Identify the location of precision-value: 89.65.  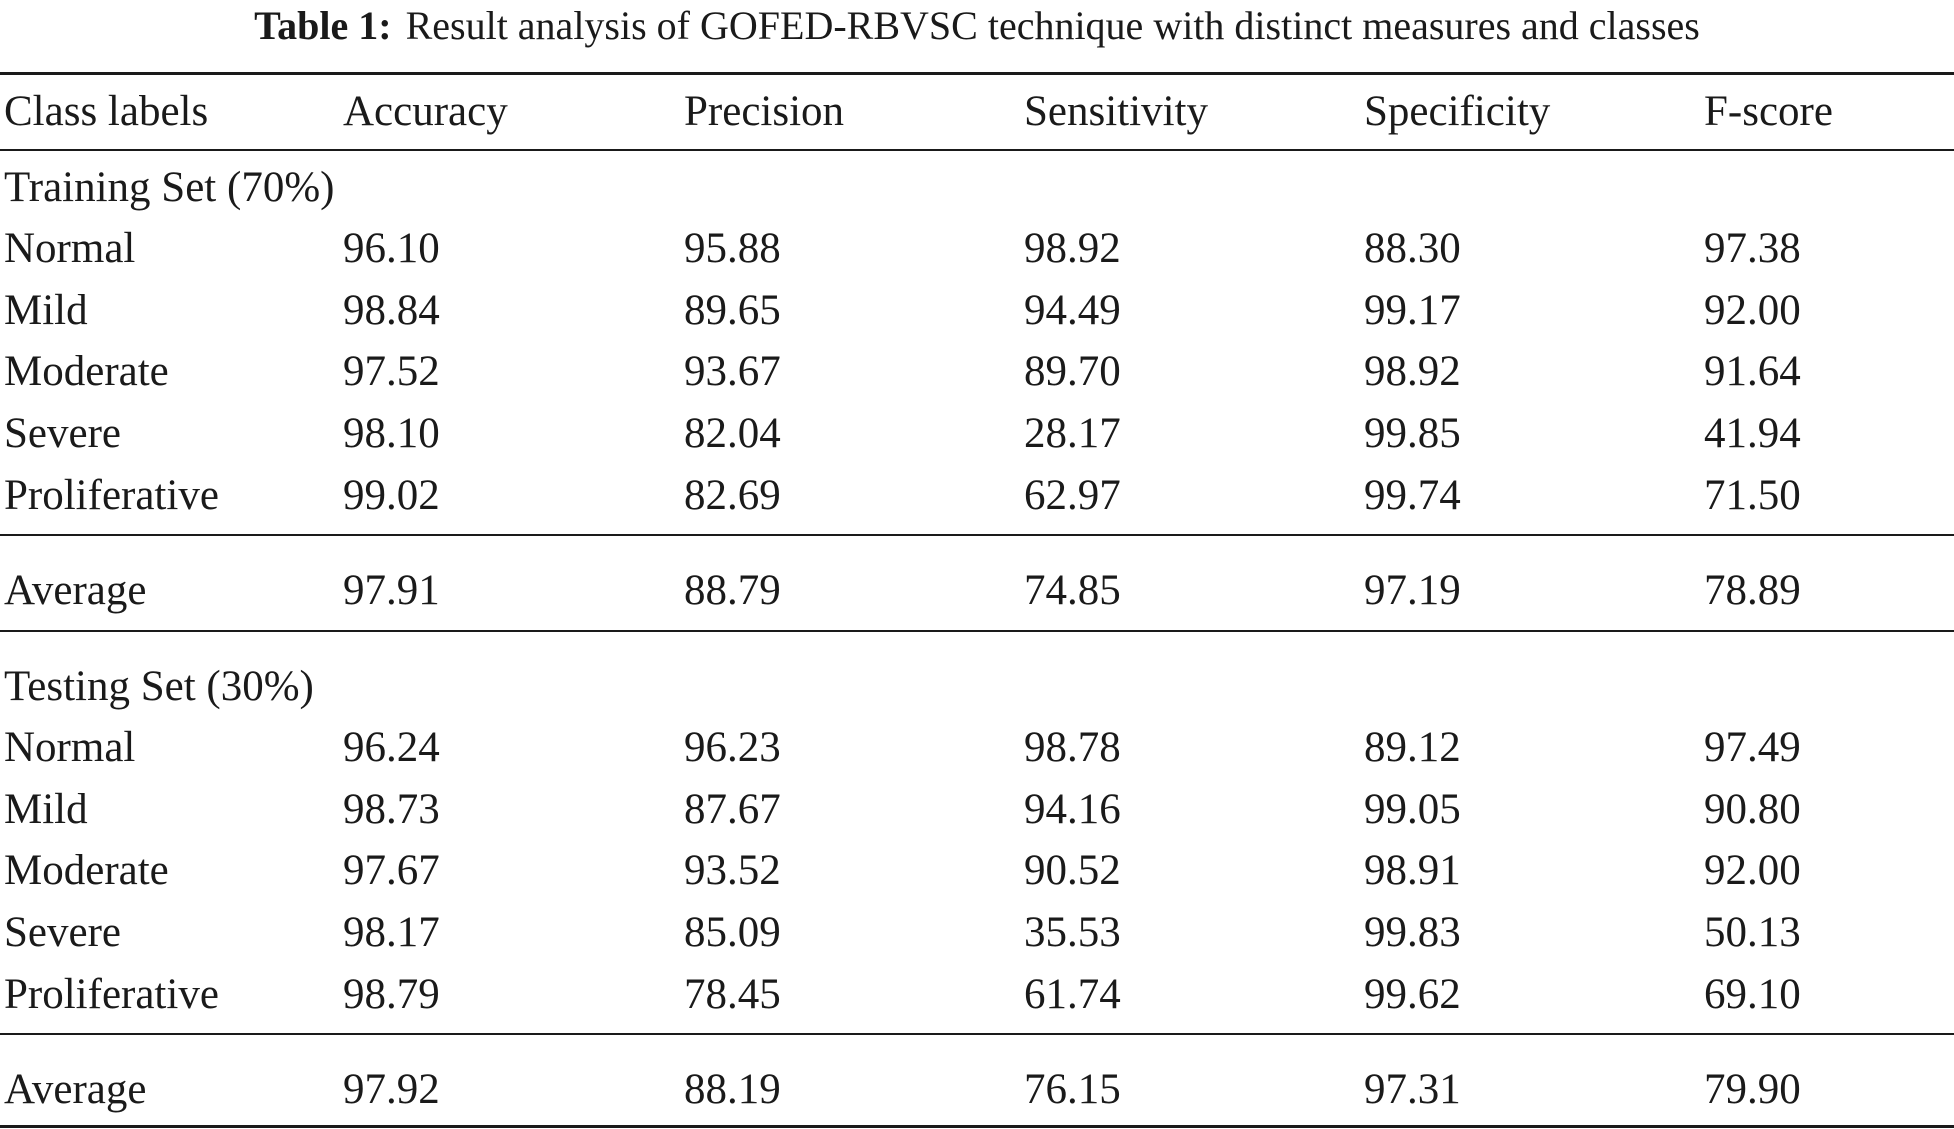
(732, 310).